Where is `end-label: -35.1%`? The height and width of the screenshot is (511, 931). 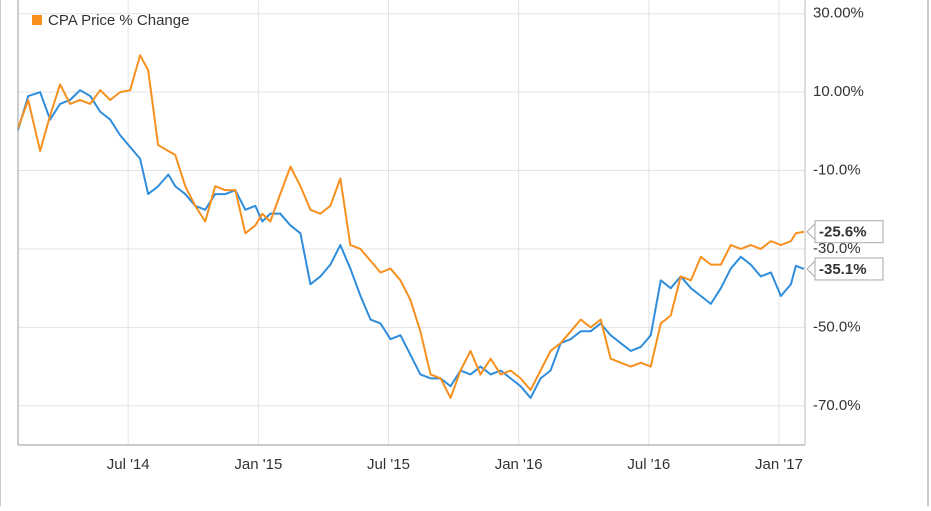 end-label: -35.1% is located at coordinates (843, 269).